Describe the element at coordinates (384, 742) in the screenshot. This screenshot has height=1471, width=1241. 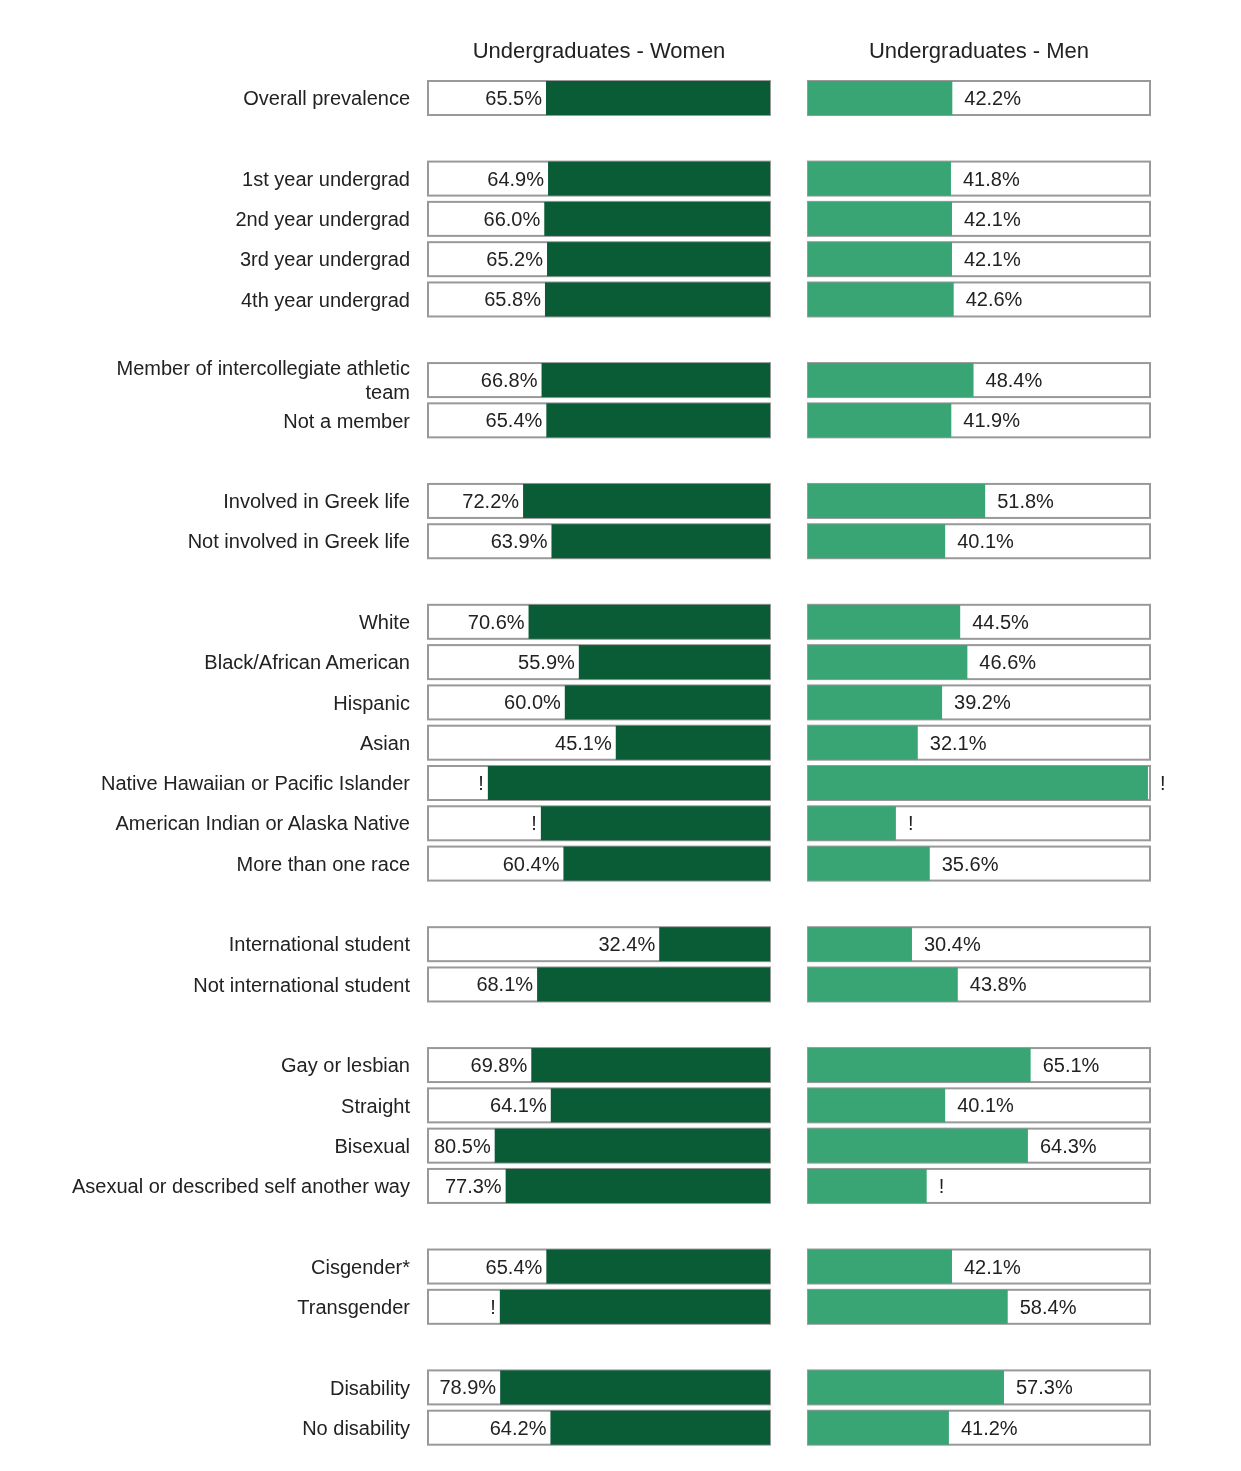
I see `y-tick-label: Asian` at that location.